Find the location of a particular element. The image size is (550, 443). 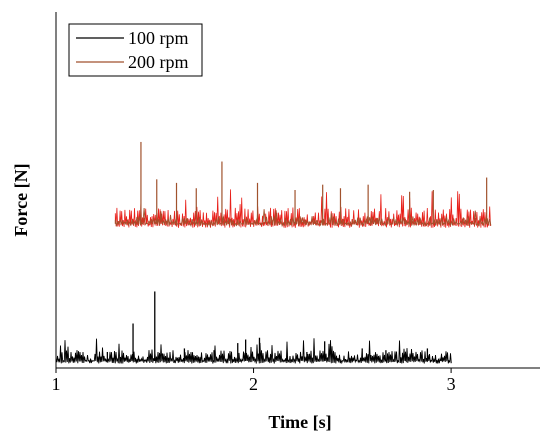

legend-label-200-rpm: 200 rpm is located at coordinates (158, 62).